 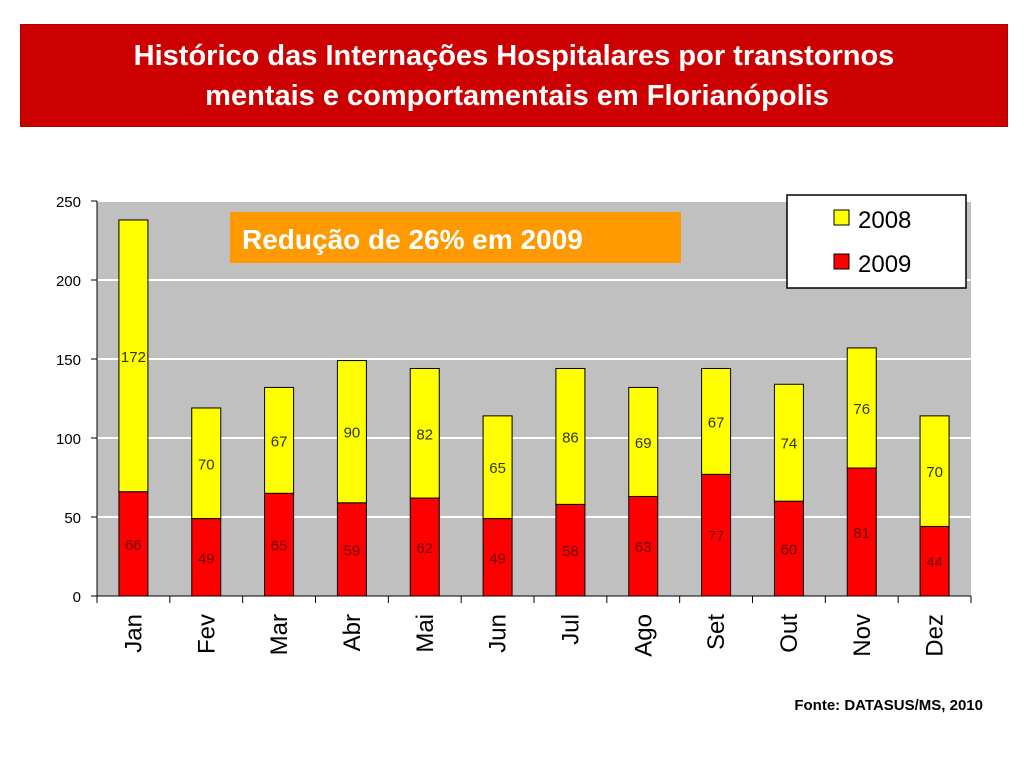 I want to click on data-label-2009: 66, so click(x=133, y=545).